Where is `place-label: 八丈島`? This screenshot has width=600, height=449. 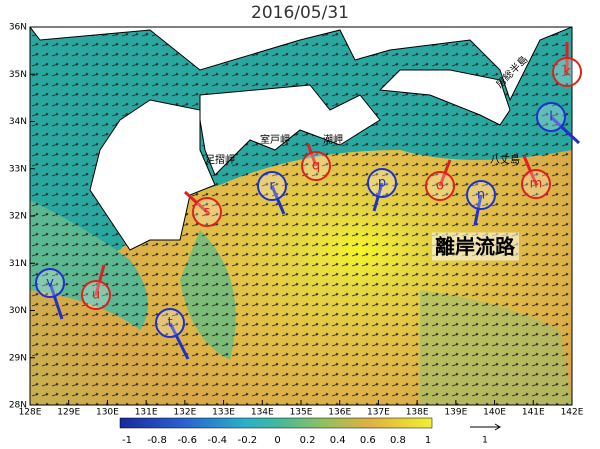
place-label: 八丈島 is located at coordinates (505, 159).